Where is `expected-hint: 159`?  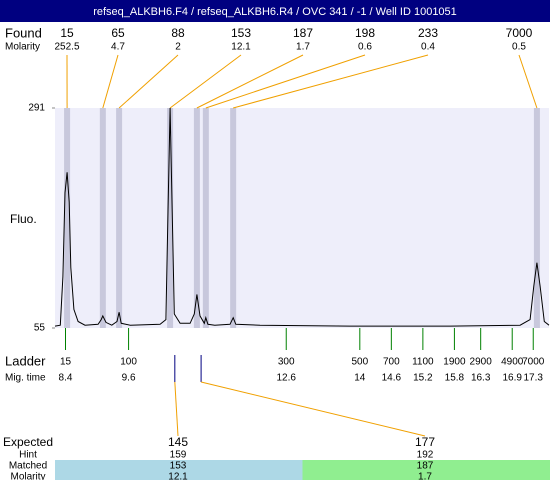
expected-hint: 159 is located at coordinates (178, 455).